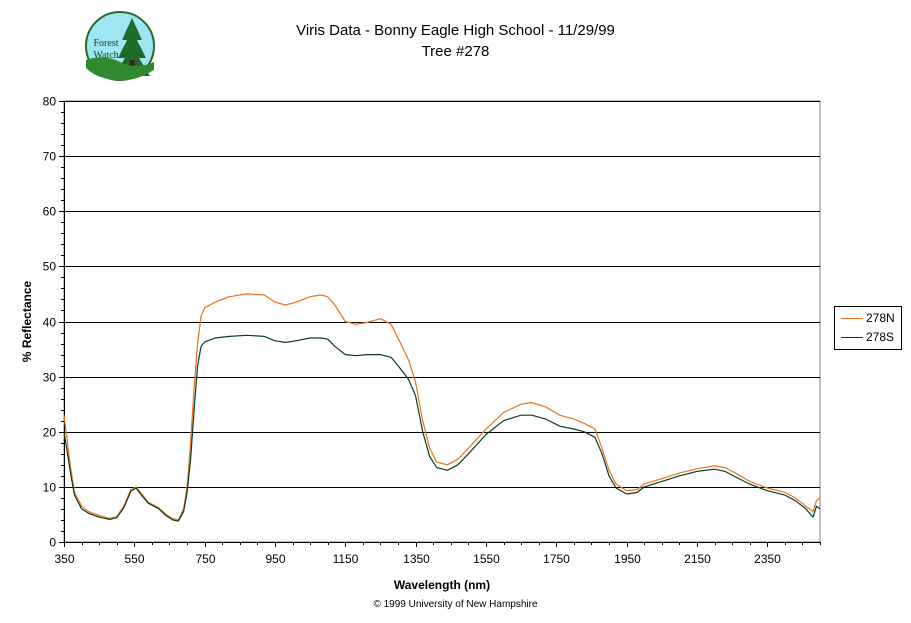  I want to click on x-tick-label-550: 550, so click(134, 559).